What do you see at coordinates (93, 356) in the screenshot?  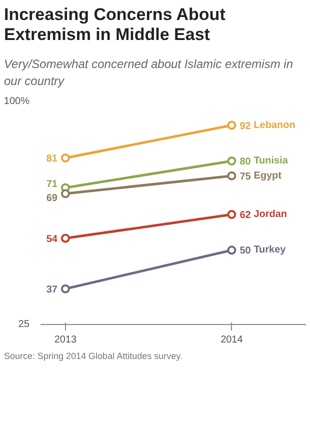 I see `source-note: Source: Spring 2014 Global Attitudes survey.` at bounding box center [93, 356].